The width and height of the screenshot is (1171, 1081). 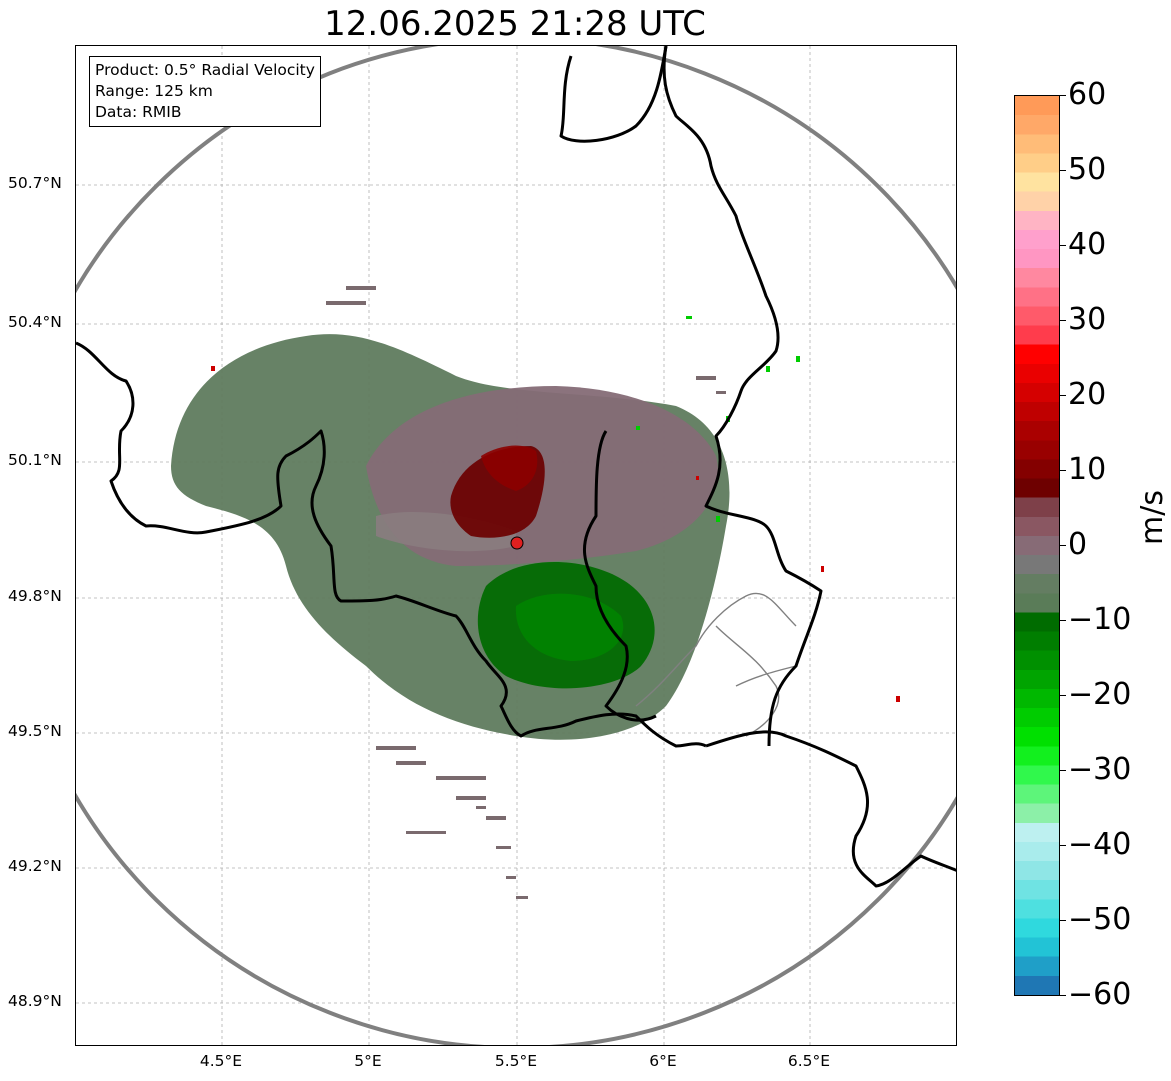 What do you see at coordinates (1087, 94) in the screenshot?
I see `colorbar-tick-label: 60` at bounding box center [1087, 94].